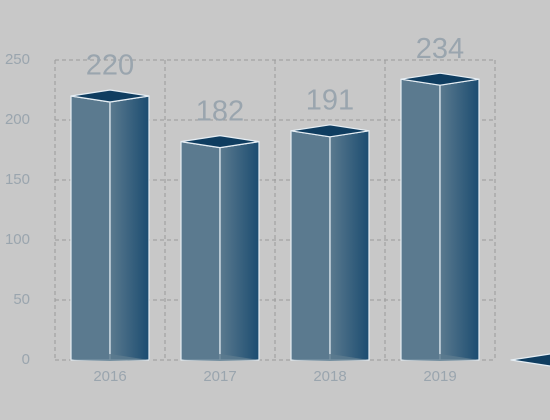  What do you see at coordinates (330, 100) in the screenshot?
I see `data-label: 191` at bounding box center [330, 100].